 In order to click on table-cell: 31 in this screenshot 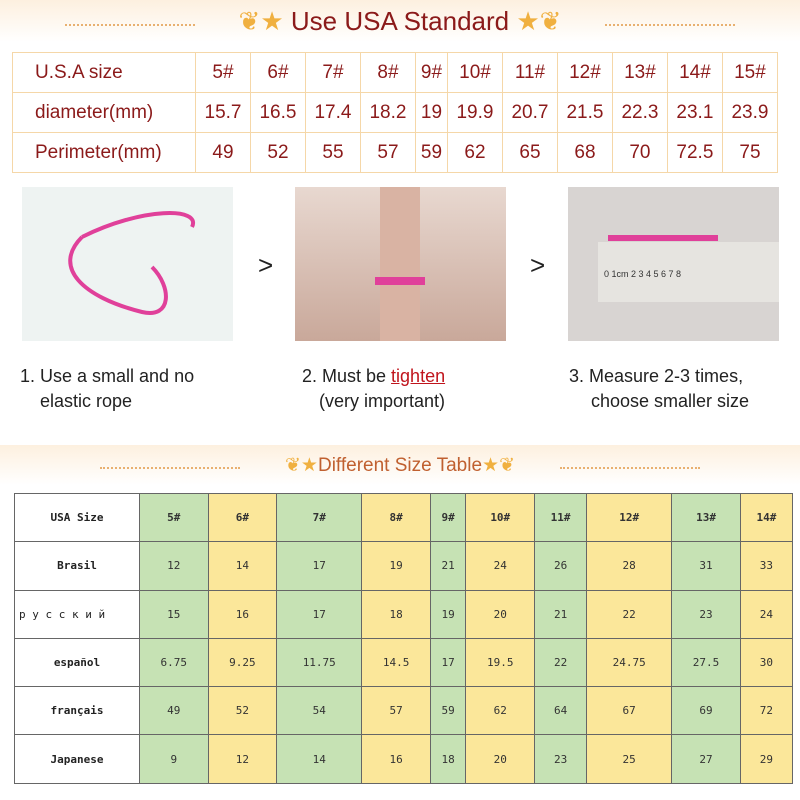, I will do `click(706, 566)`.